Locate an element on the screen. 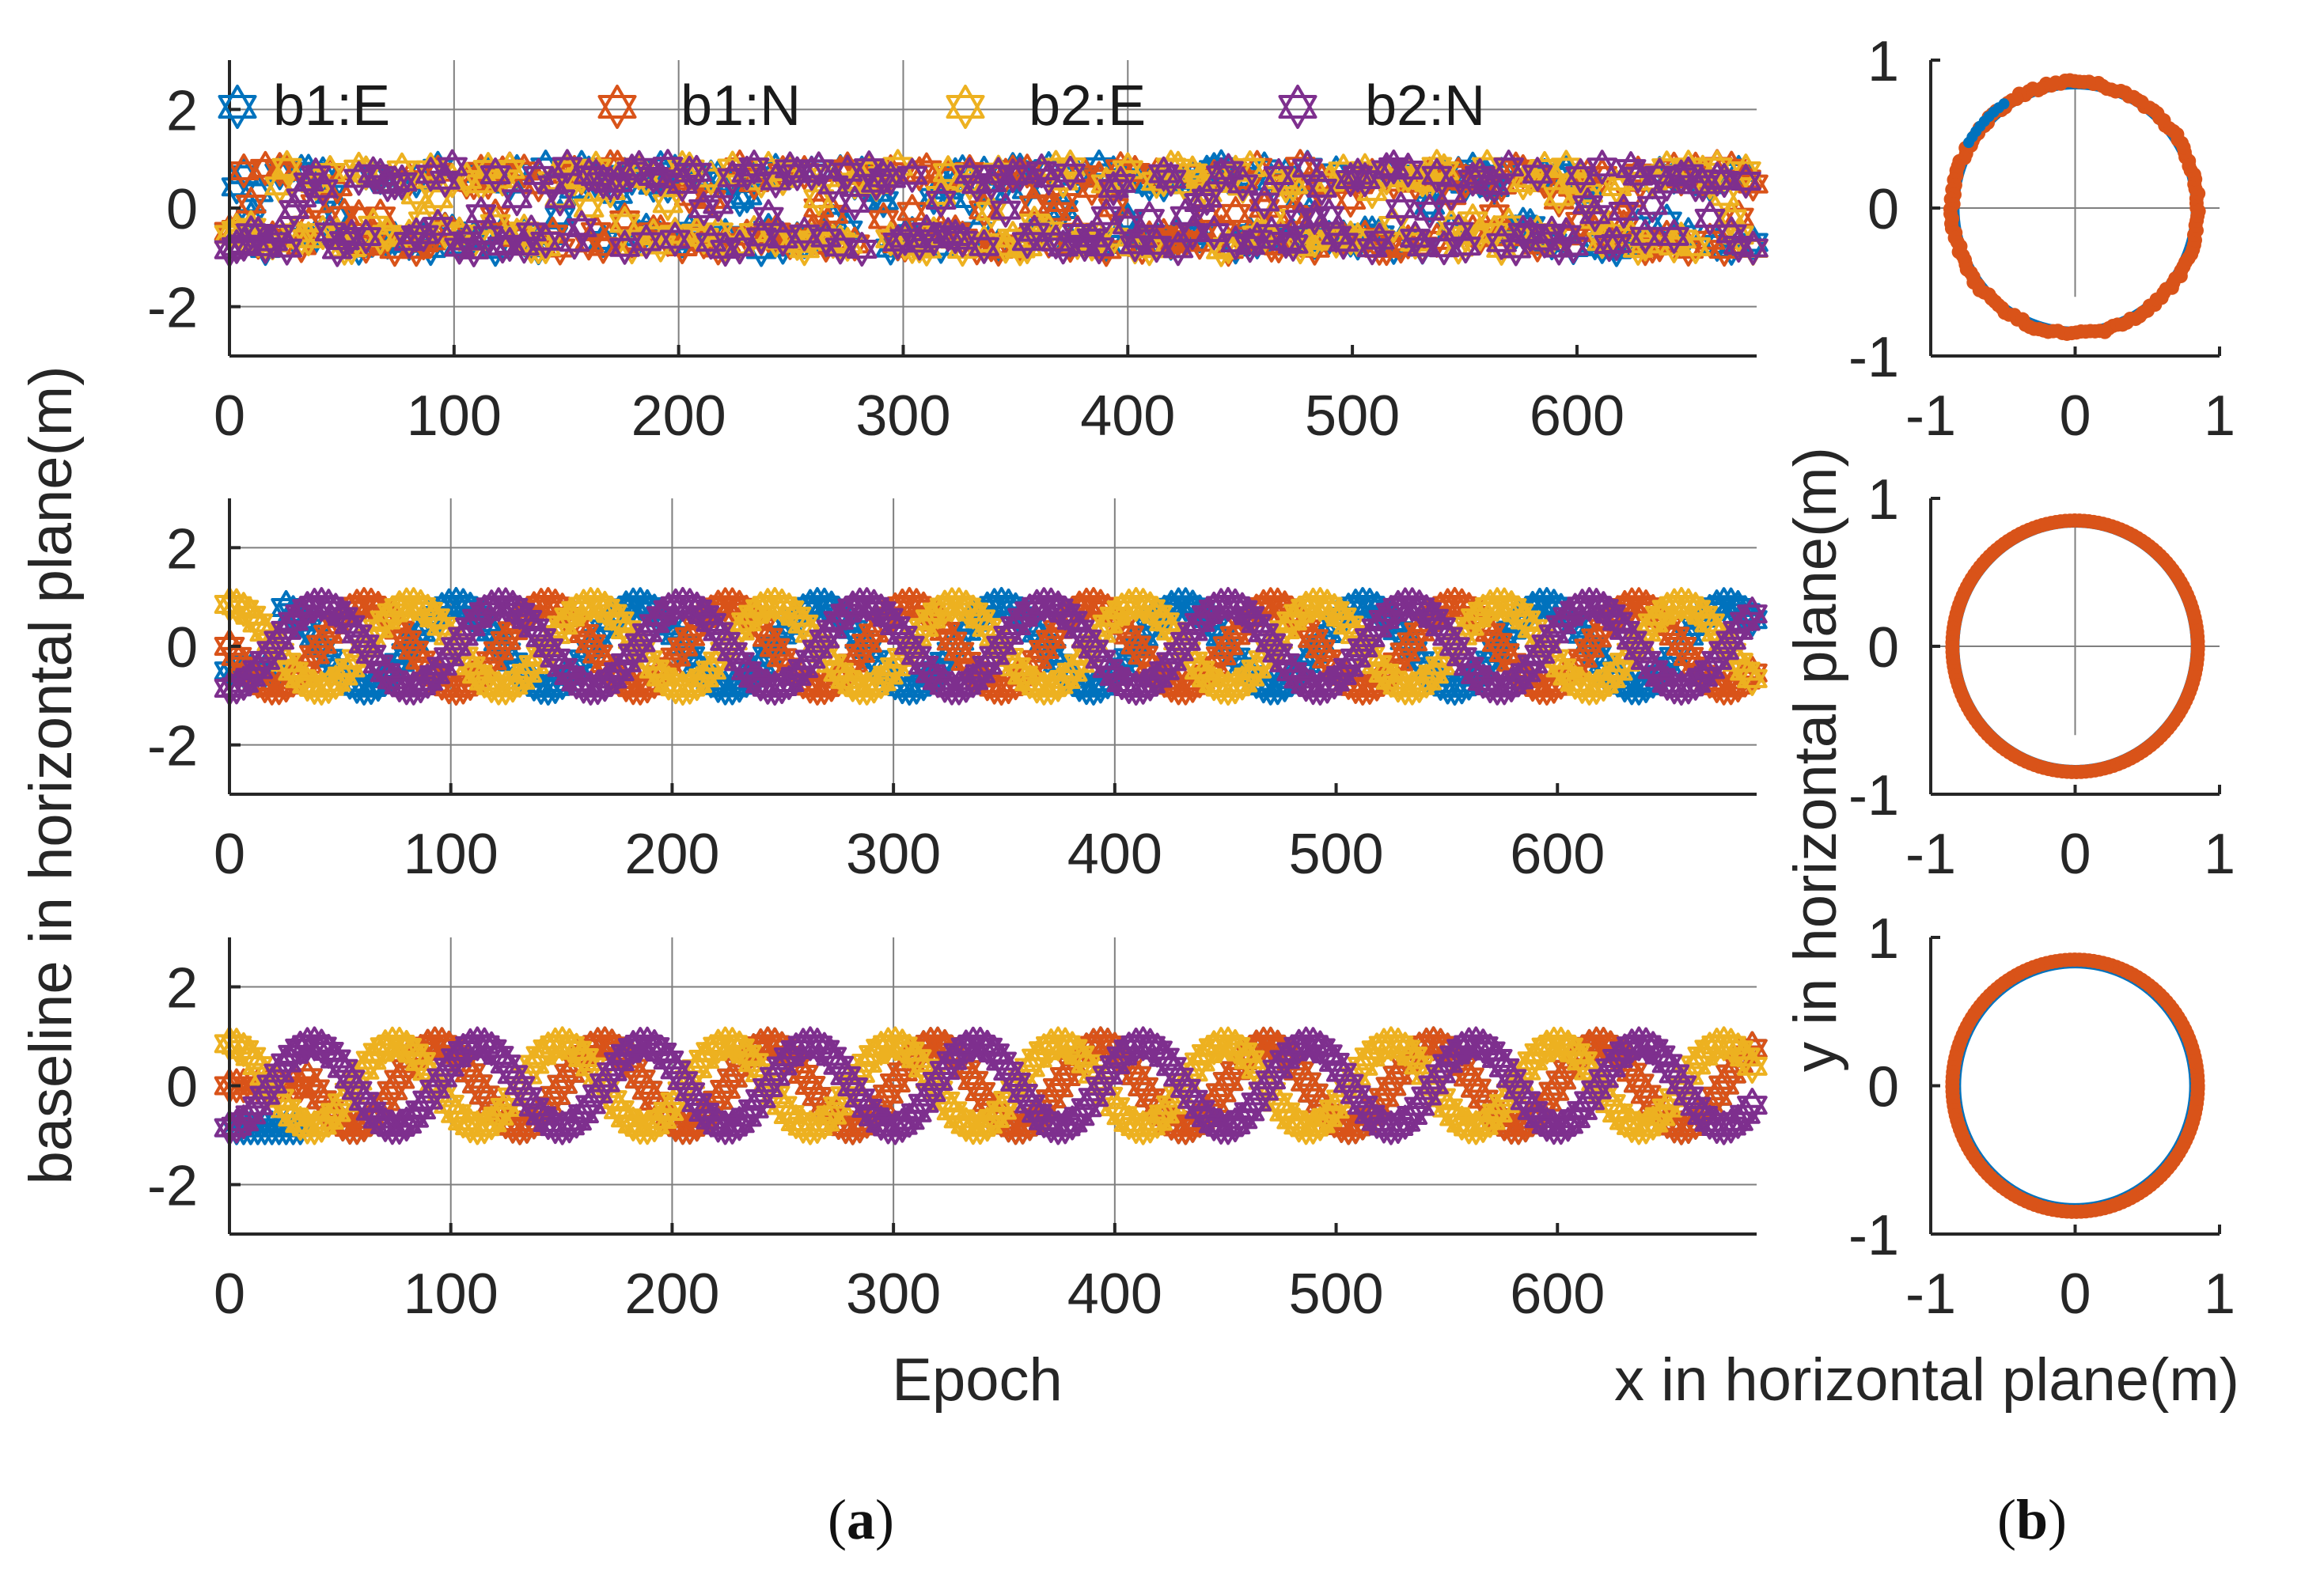 This screenshot has height=1575, width=2324. caption-a: (a) is located at coordinates (861, 1520).